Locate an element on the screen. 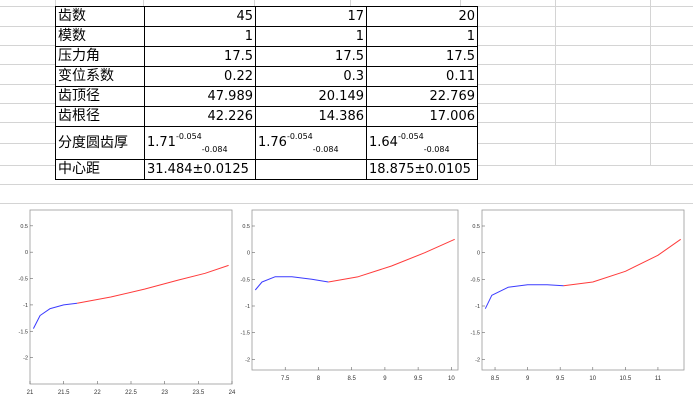 The width and height of the screenshot is (693, 402). row-label: 齿顶径 is located at coordinates (100, 96).